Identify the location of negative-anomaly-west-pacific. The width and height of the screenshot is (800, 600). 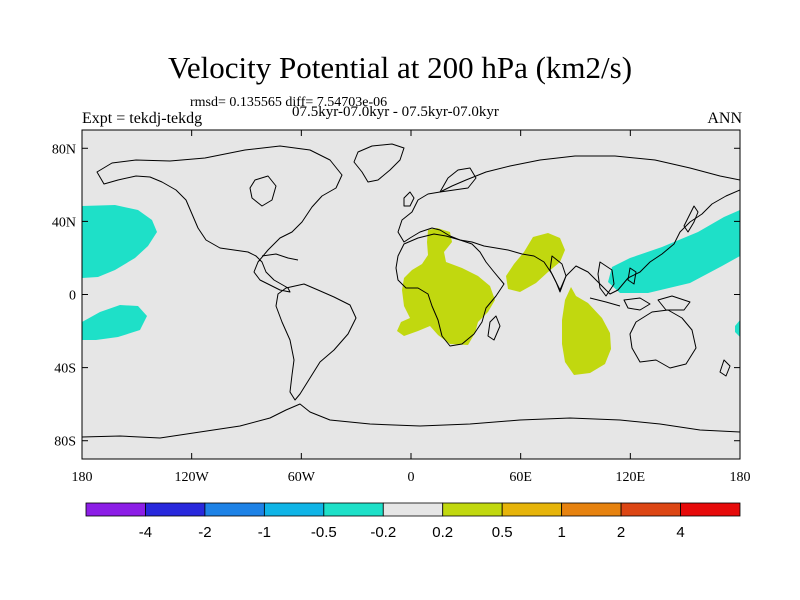
(674, 251).